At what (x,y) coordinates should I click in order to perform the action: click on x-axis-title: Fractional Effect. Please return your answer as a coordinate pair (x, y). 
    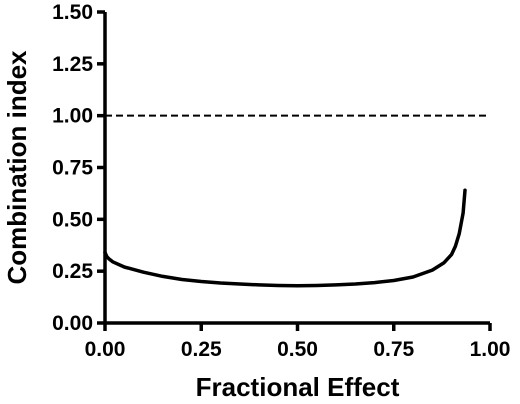
    Looking at the image, I should click on (298, 387).